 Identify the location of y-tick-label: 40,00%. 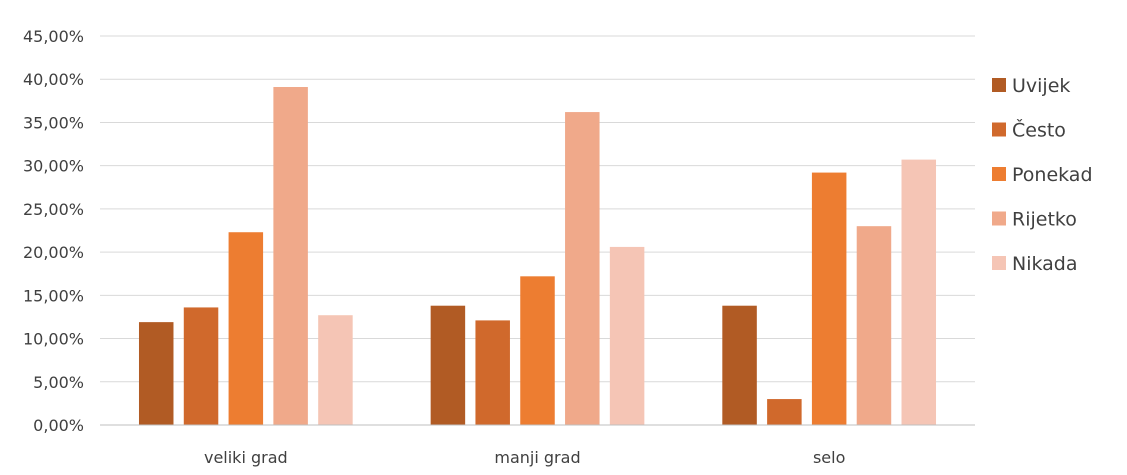
(53, 79).